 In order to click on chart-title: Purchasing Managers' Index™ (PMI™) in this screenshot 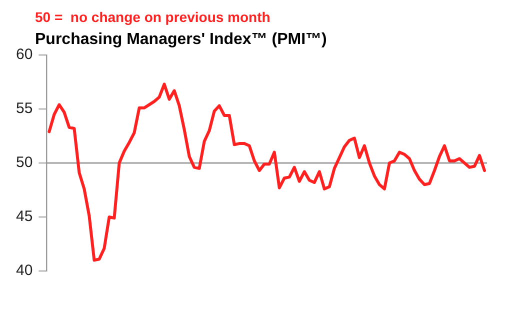, I will do `click(181, 40)`.